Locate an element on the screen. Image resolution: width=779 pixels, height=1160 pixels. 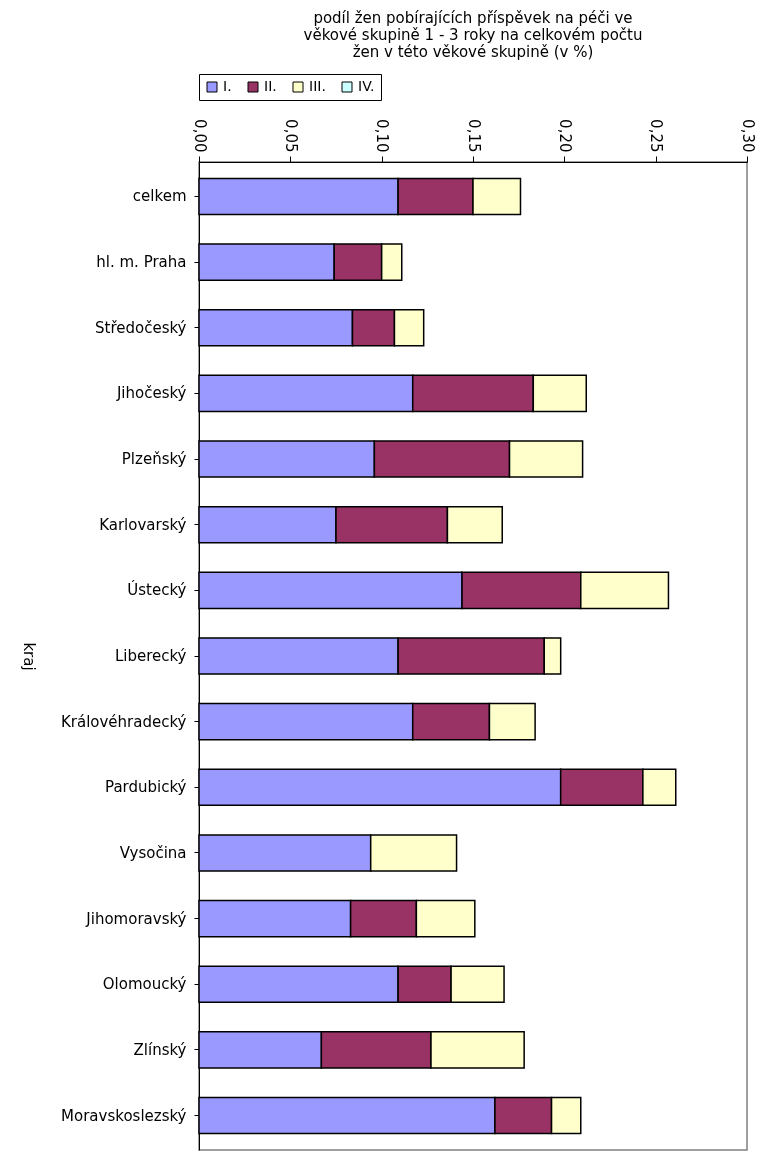
x-tick-label: 0,25 is located at coordinates (656, 136).